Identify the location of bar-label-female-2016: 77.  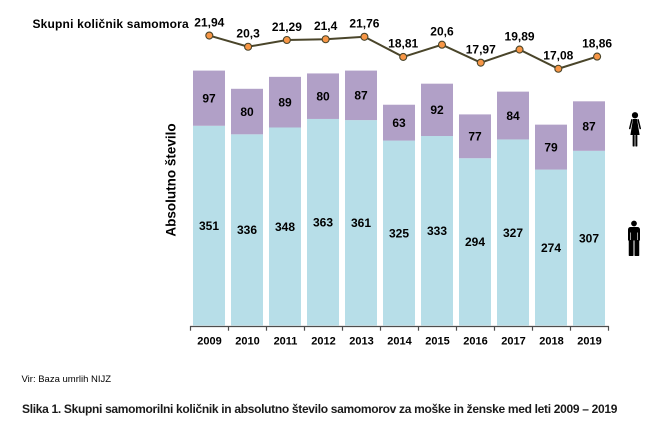
(475, 137).